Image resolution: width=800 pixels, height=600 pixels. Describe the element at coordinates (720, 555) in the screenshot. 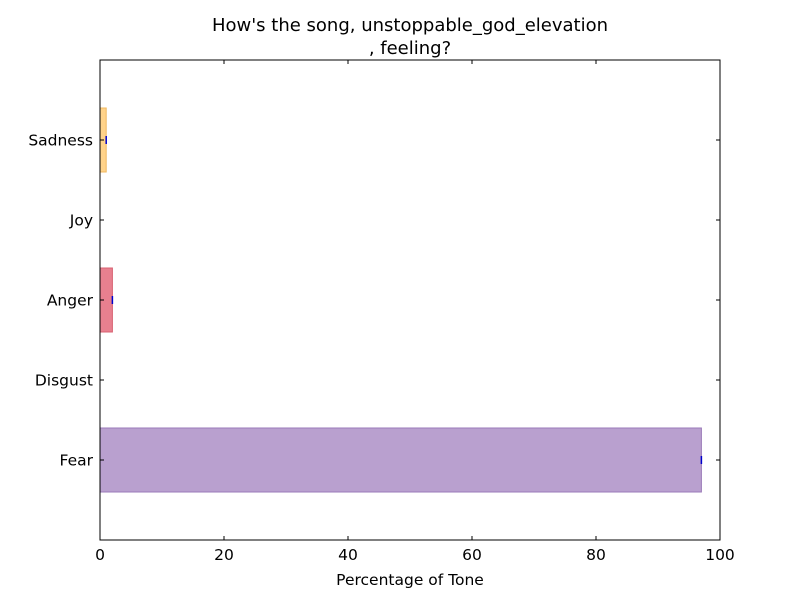

I see `x-tick-label-100: 100` at that location.